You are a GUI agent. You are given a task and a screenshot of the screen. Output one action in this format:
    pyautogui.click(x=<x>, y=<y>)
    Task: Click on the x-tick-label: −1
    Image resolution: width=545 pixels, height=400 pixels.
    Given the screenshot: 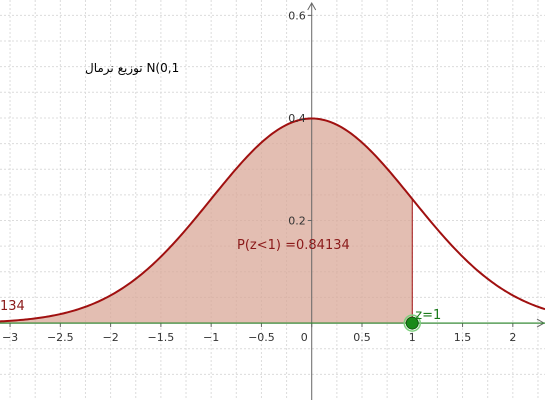 What is the action you would take?
    pyautogui.click(x=211, y=337)
    